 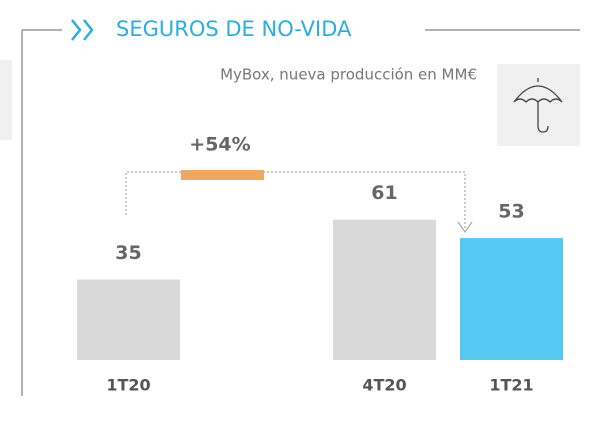 What do you see at coordinates (82, 30) in the screenshot?
I see `chevrons` at bounding box center [82, 30].